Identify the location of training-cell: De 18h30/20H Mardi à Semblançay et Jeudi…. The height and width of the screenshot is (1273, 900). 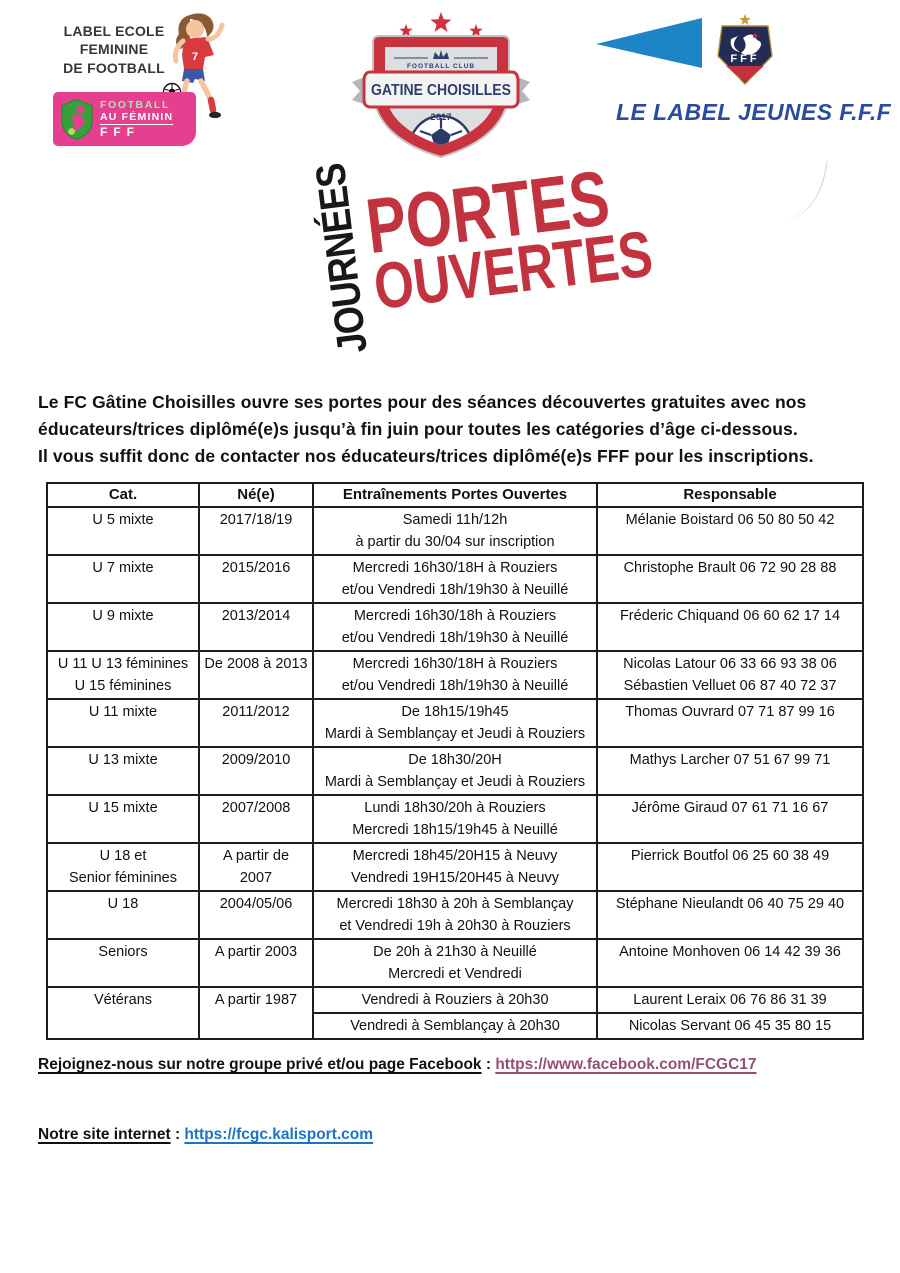
(455, 771).